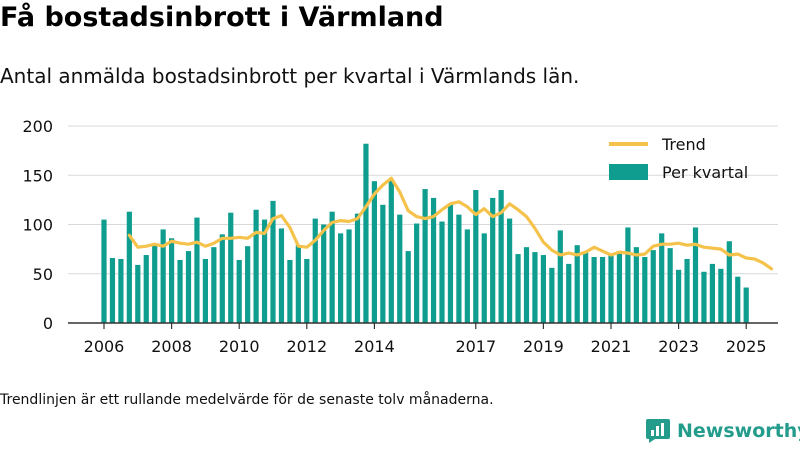 The width and height of the screenshot is (800, 450). Describe the element at coordinates (171, 346) in the screenshot. I see `x-tick-label: 2008` at that location.